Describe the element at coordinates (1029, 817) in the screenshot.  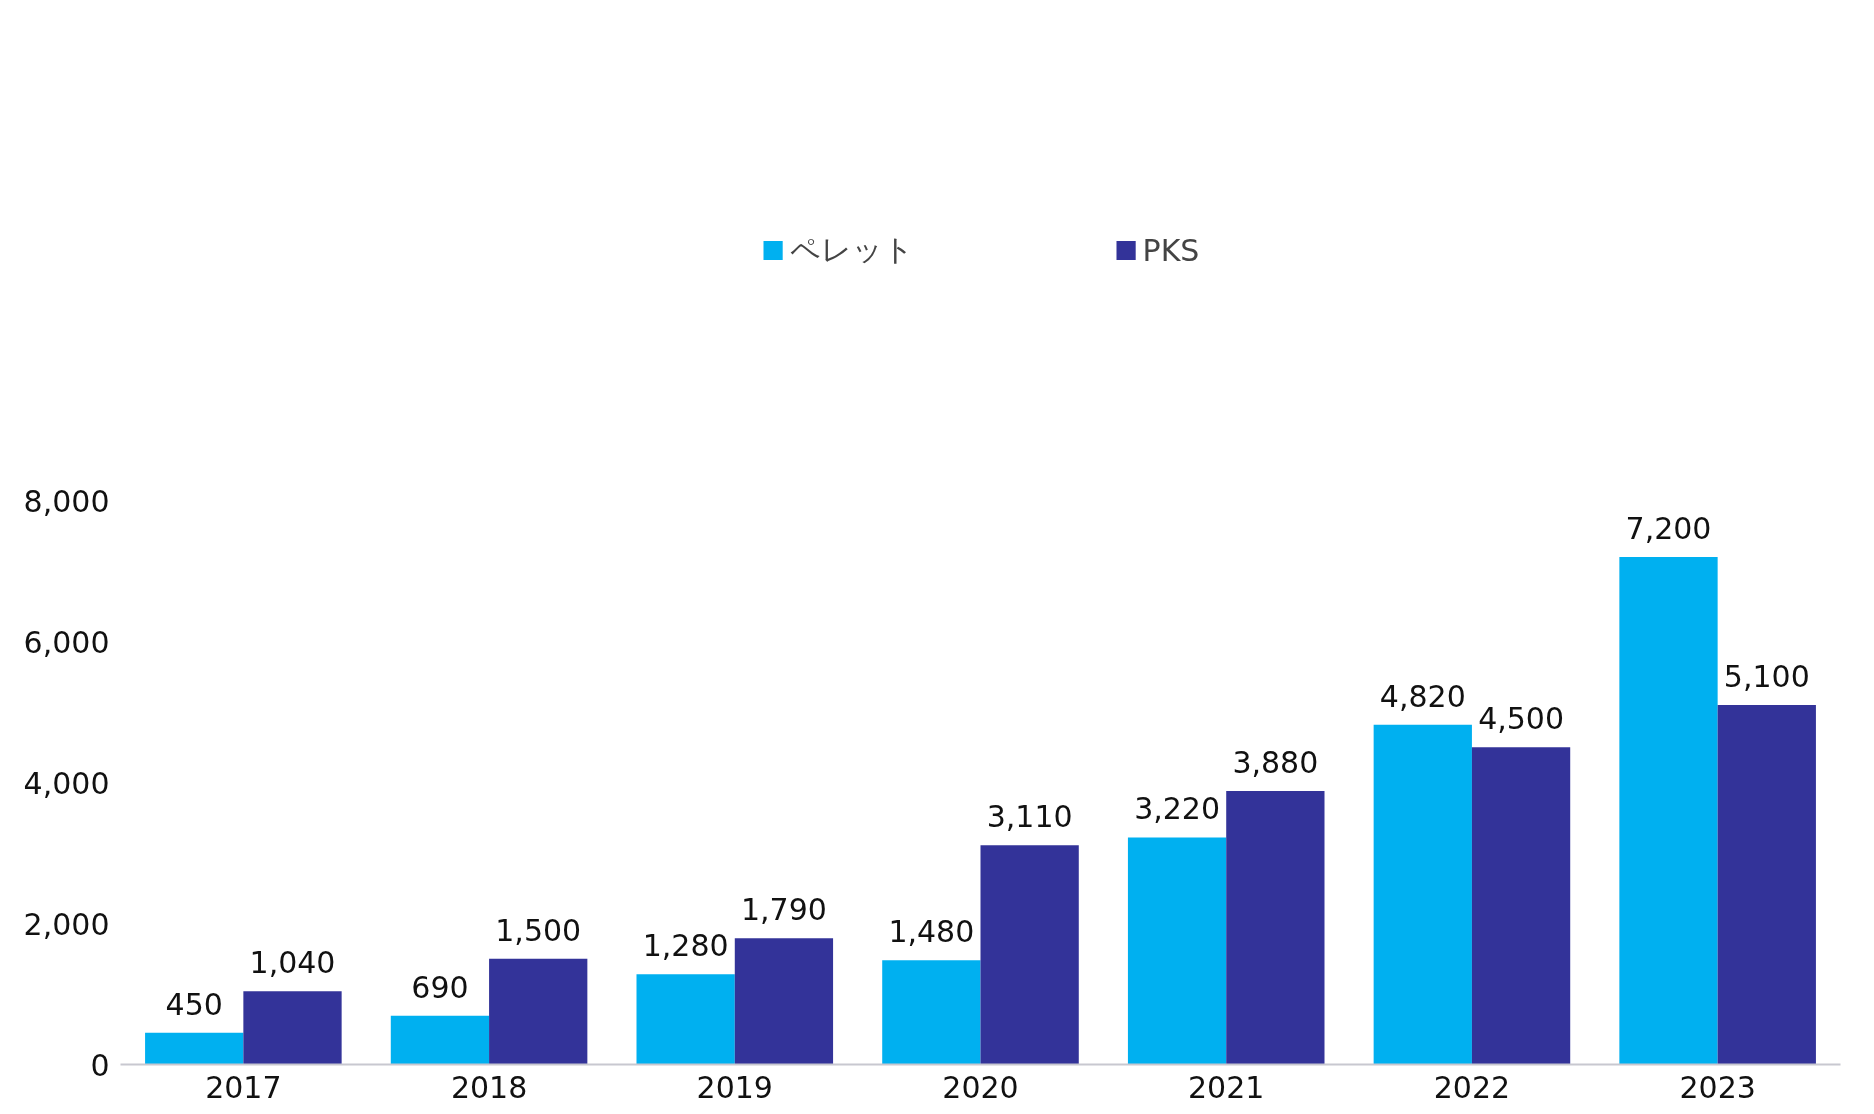
I see `data-label: 3,110` at that location.